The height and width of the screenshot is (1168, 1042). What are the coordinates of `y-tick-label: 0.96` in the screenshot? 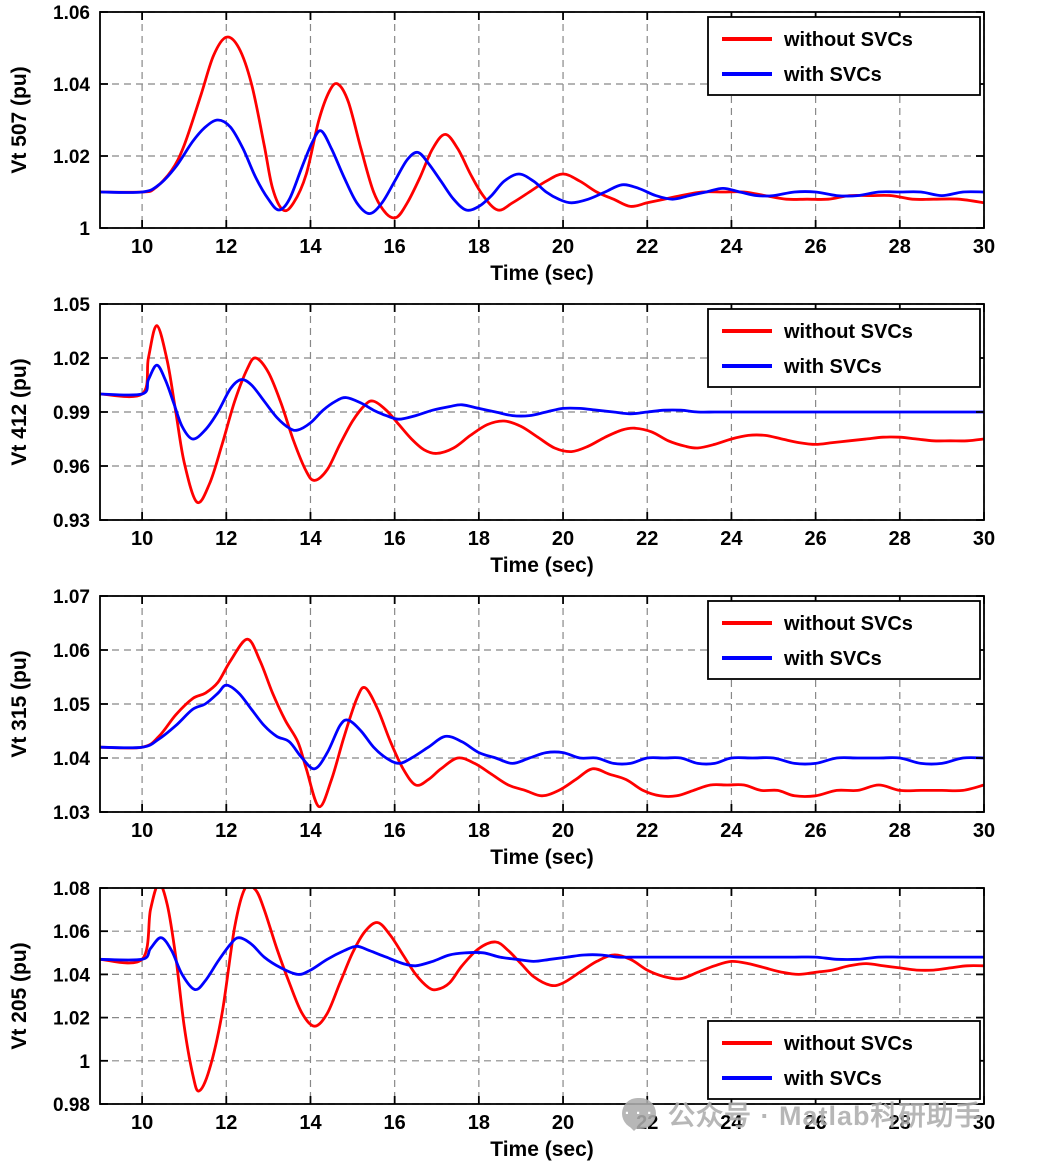 It's located at (71, 467).